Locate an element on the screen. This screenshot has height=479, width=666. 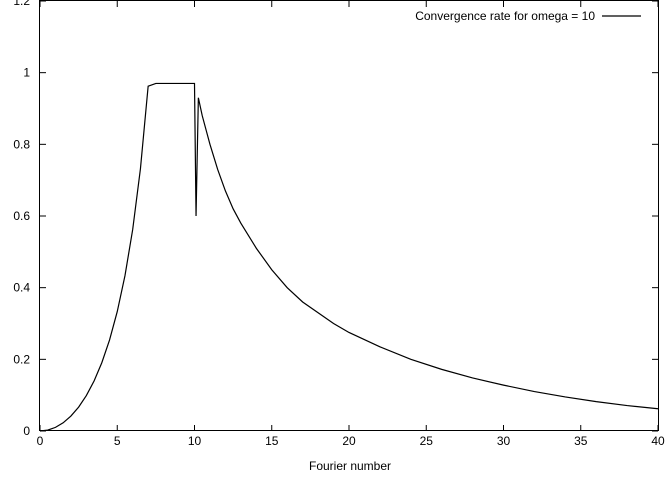
y-tick-label: 0.8 is located at coordinates (21, 144).